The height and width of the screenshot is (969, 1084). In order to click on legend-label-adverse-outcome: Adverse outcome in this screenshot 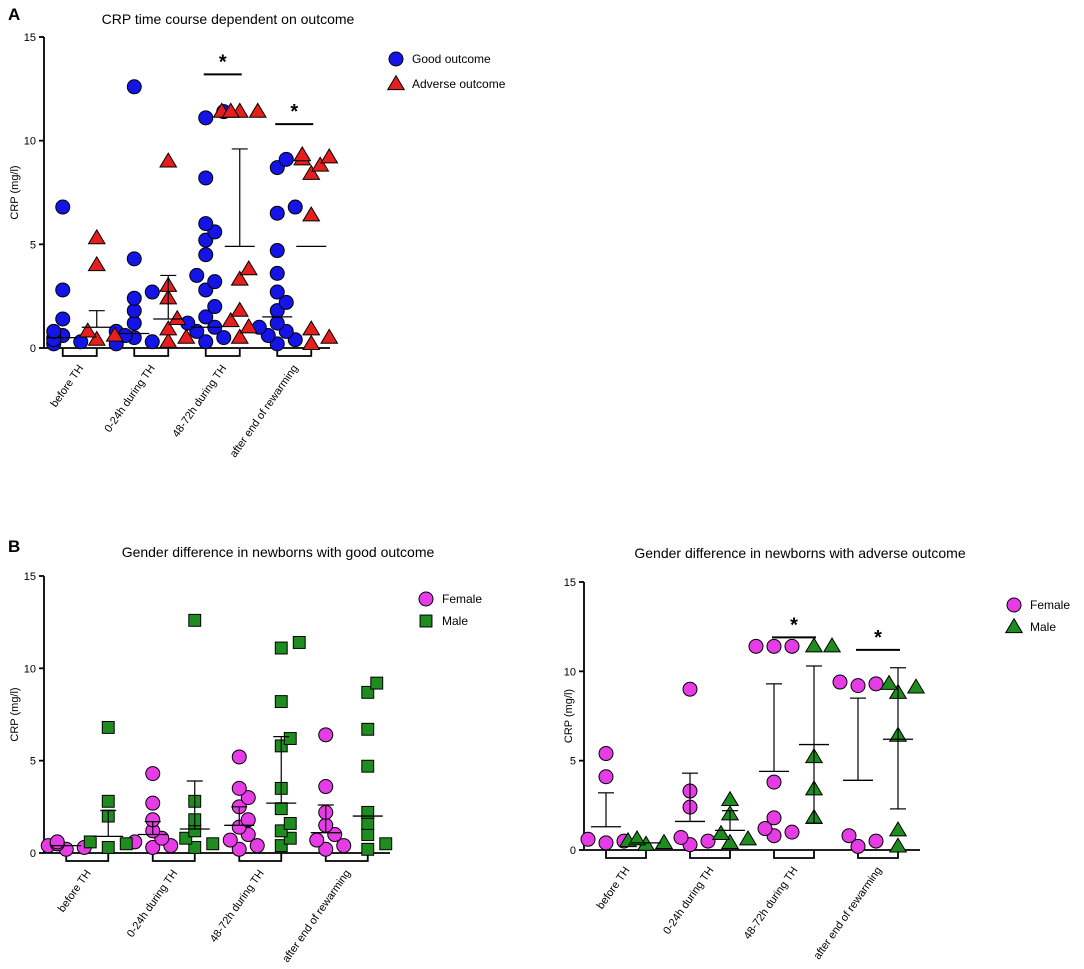, I will do `click(459, 84)`.